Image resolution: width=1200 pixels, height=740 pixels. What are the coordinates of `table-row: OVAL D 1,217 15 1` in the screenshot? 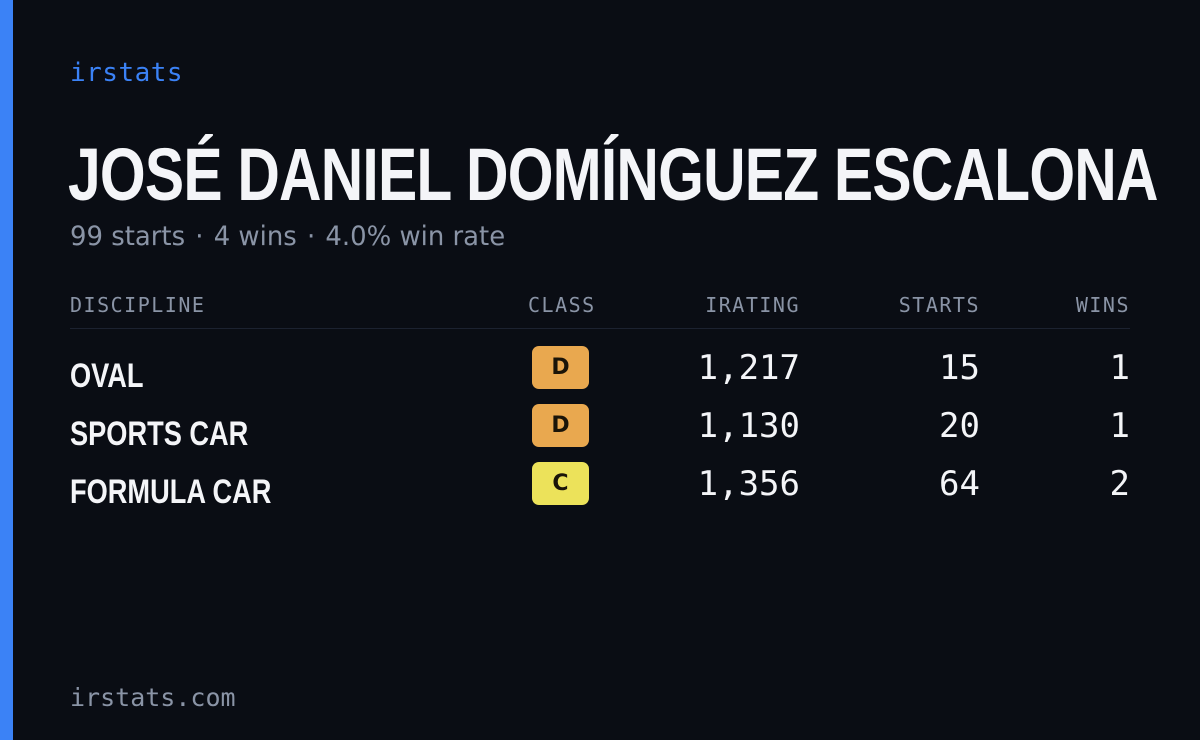 It's located at (600, 375).